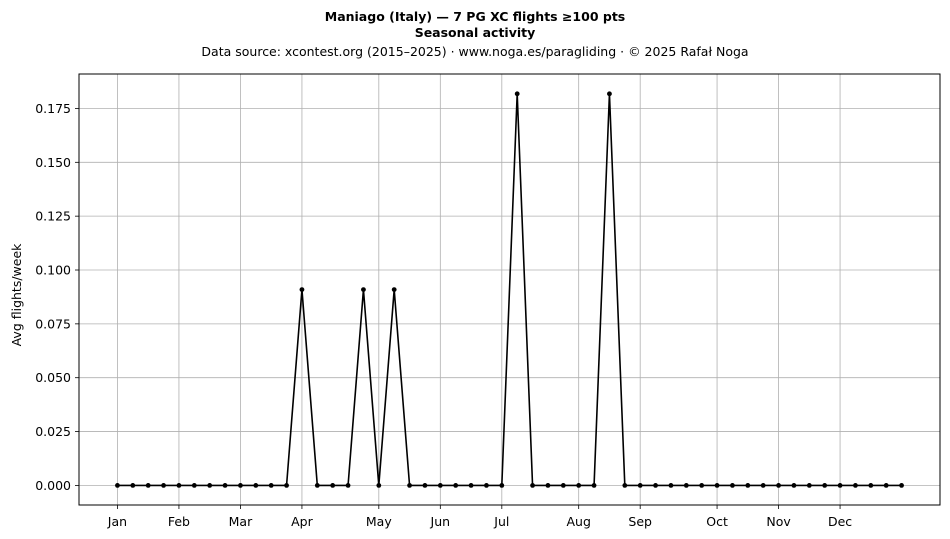 The width and height of the screenshot is (950, 539). I want to click on x-tick-label: Nov, so click(778, 521).